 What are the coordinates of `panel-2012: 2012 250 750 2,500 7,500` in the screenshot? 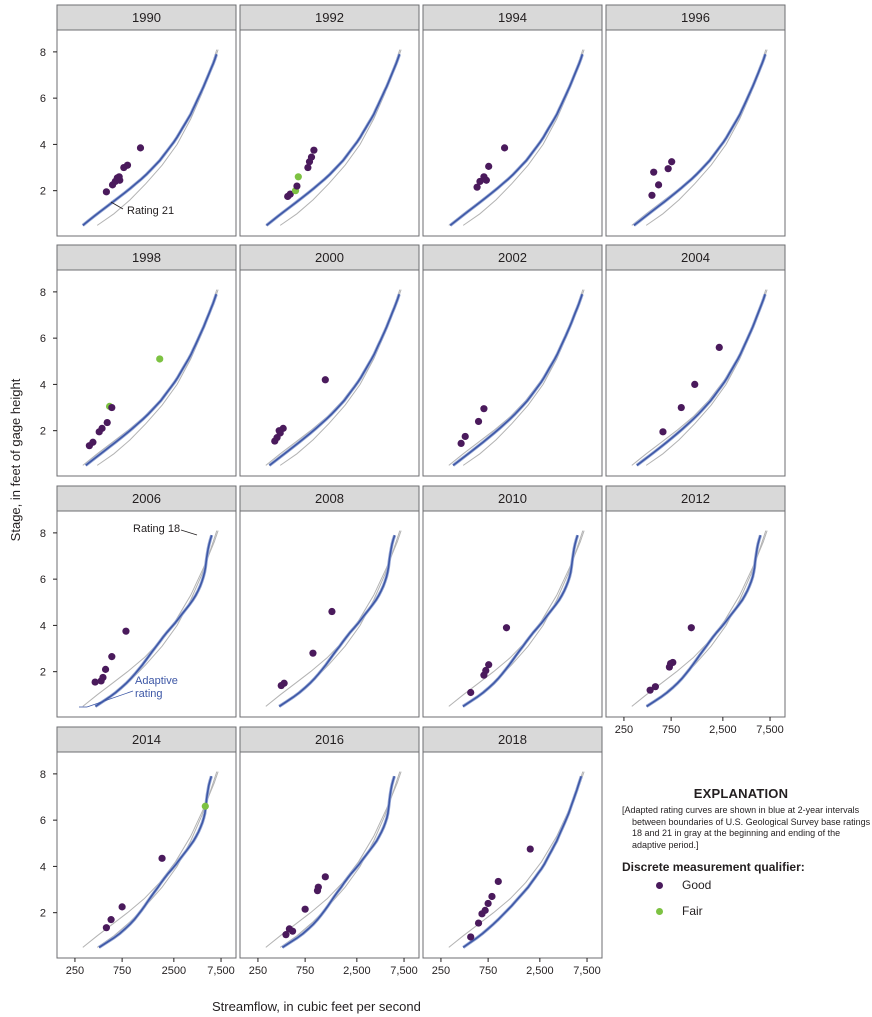 It's located at (695, 610).